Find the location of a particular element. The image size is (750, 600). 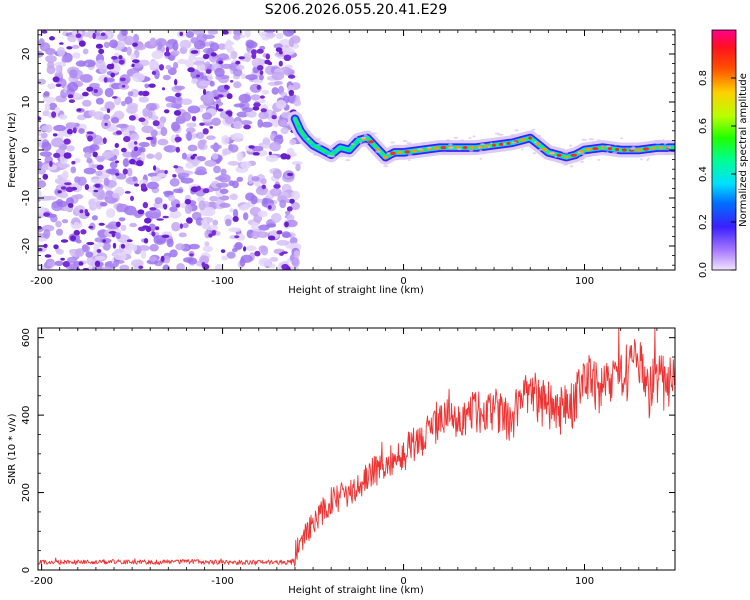

x-tick-label: 0 is located at coordinates (403, 281).